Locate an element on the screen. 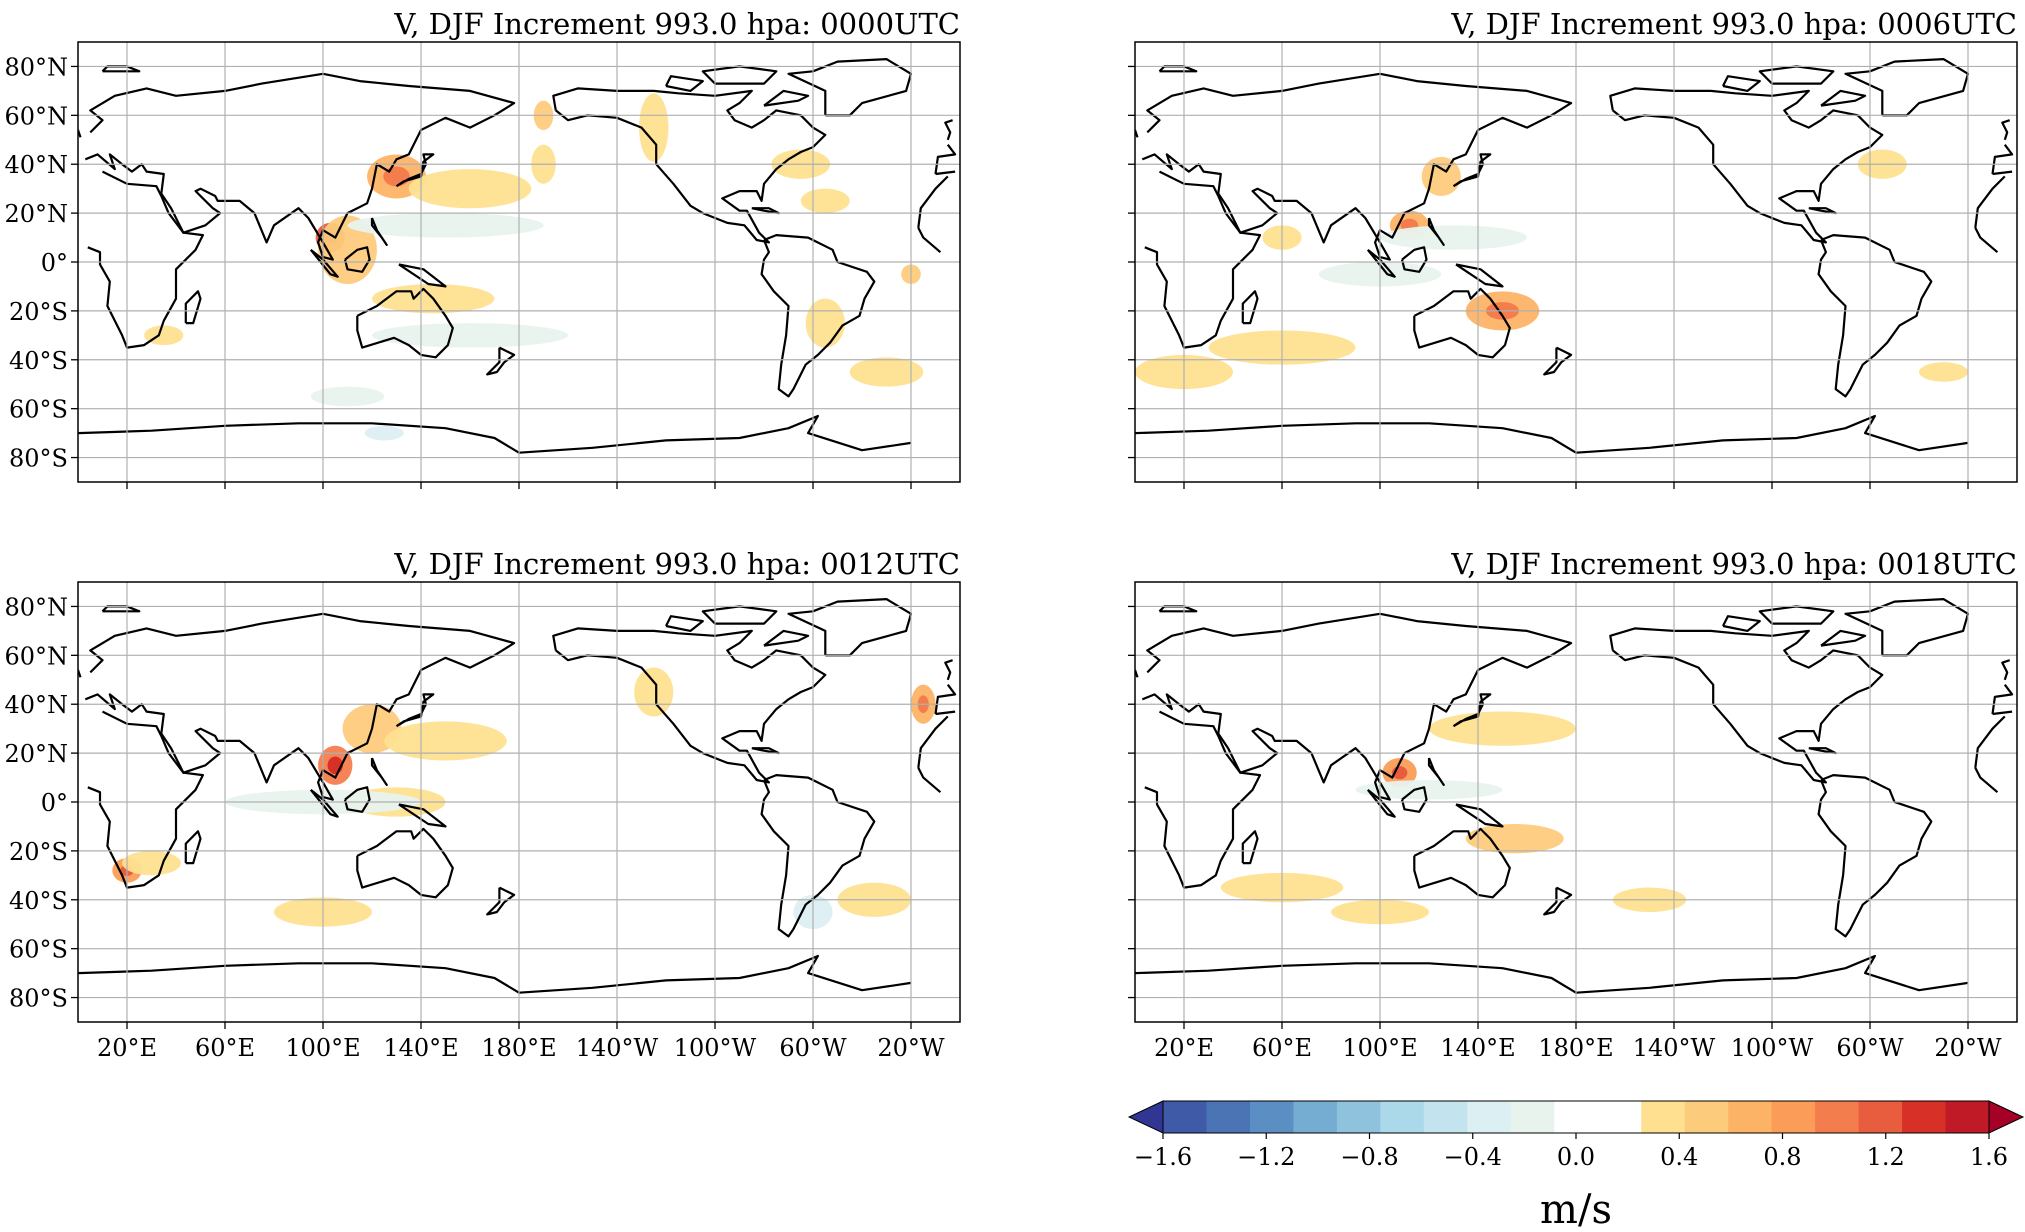 Image resolution: width=2025 pixels, height=1232 pixels. colorbar-tick-label: −0.8 is located at coordinates (1369, 1157).